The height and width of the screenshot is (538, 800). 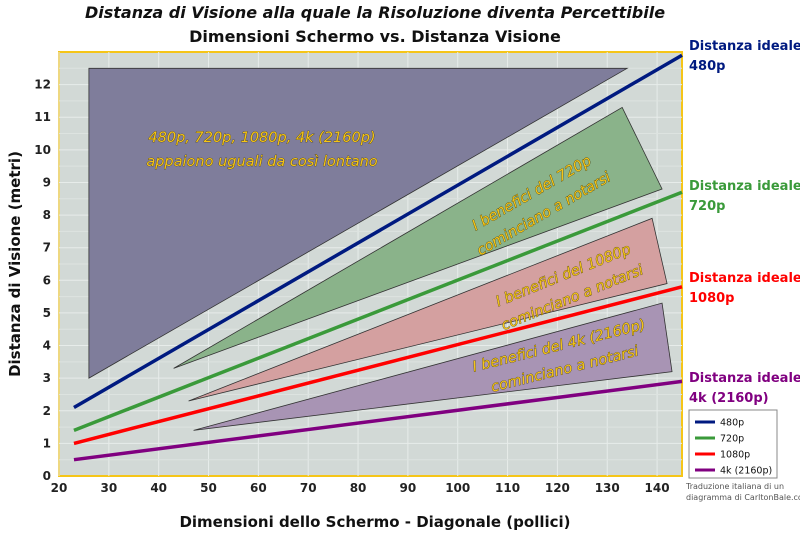 What do you see at coordinates (261, 138) in the screenshot?
I see `region-label-all-line1: 480p, 720p, 1080p, 4k (2160p)` at bounding box center [261, 138].